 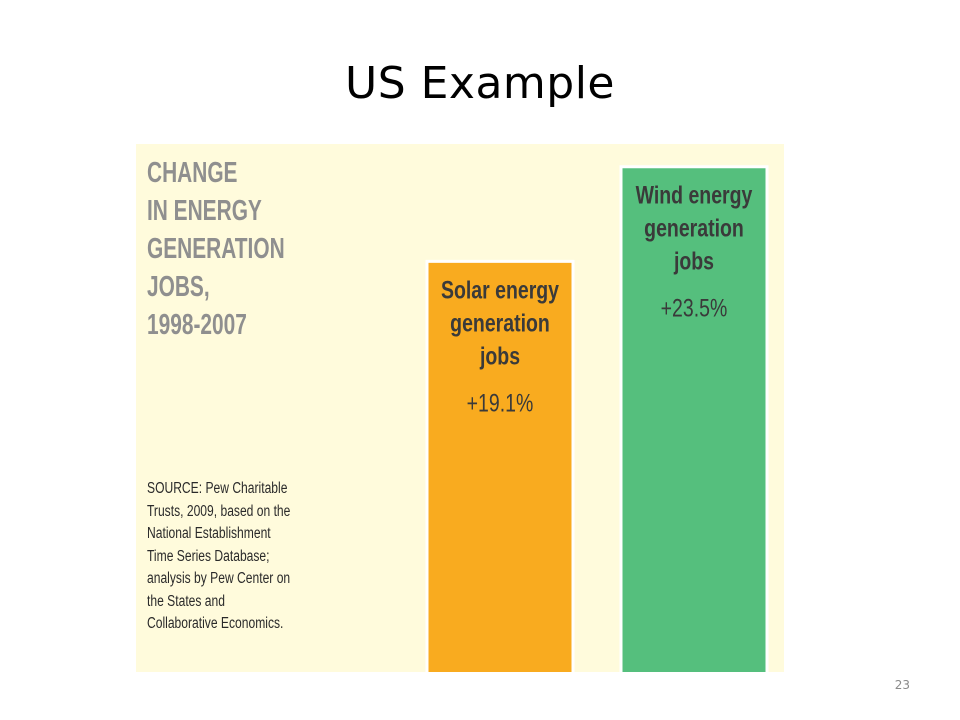 I want to click on source-line: analysis by Pew Center on, so click(x=219, y=578).